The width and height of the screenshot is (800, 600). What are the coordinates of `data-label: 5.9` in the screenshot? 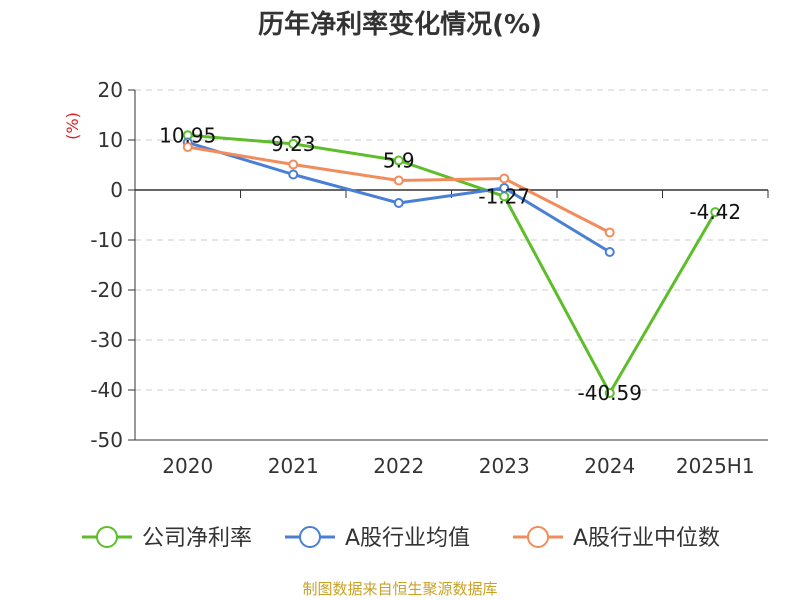 It's located at (399, 161).